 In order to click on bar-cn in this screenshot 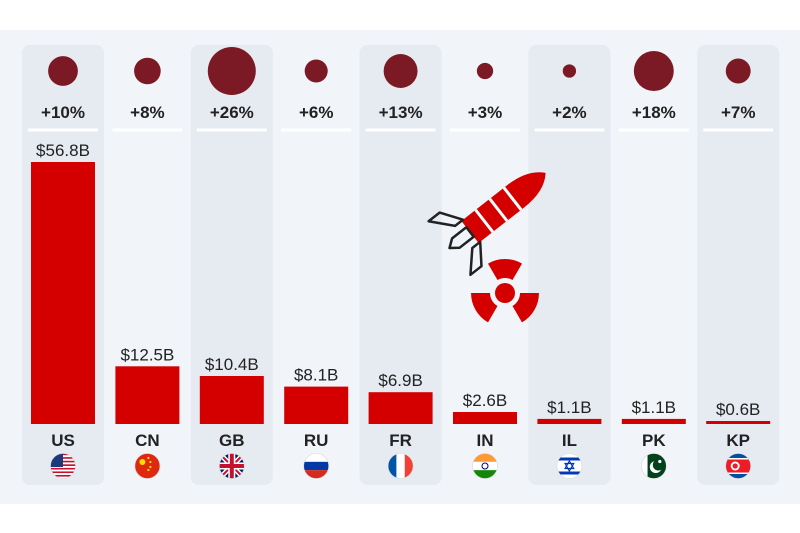, I will do `click(147, 395)`.